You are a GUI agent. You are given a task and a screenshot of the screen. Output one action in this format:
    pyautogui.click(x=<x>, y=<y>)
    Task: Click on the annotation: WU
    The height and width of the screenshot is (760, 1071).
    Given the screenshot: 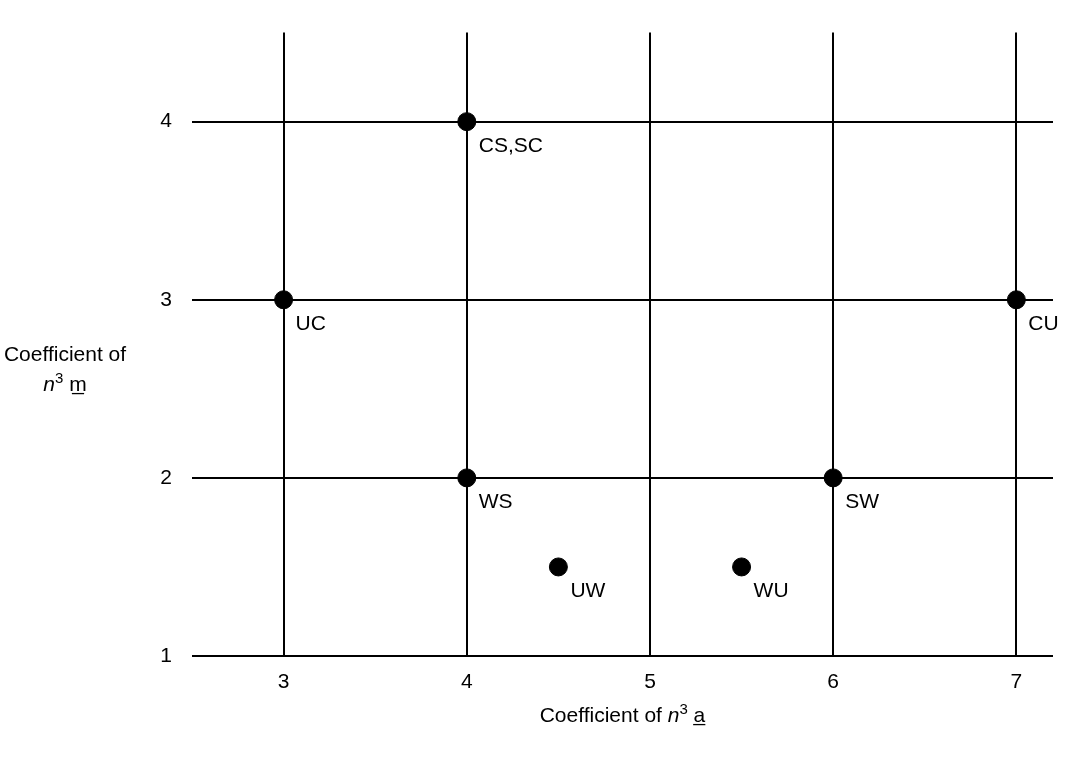 What is the action you would take?
    pyautogui.click(x=771, y=590)
    